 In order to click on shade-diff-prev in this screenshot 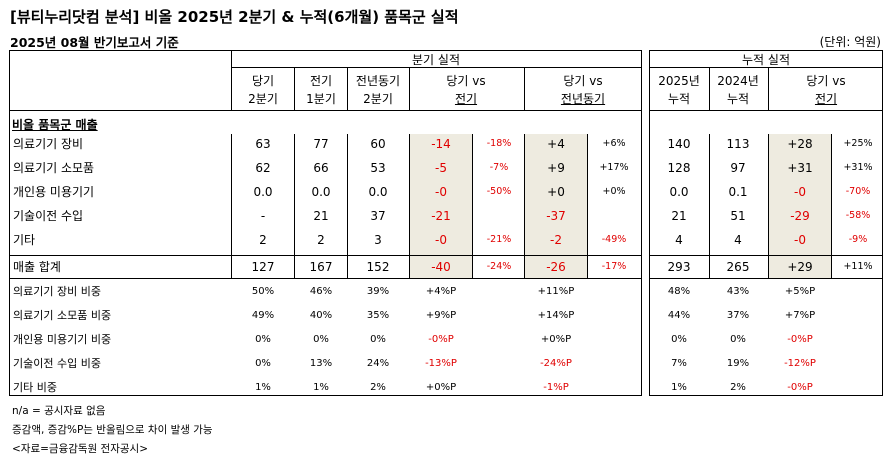, I will do `click(441, 194)`.